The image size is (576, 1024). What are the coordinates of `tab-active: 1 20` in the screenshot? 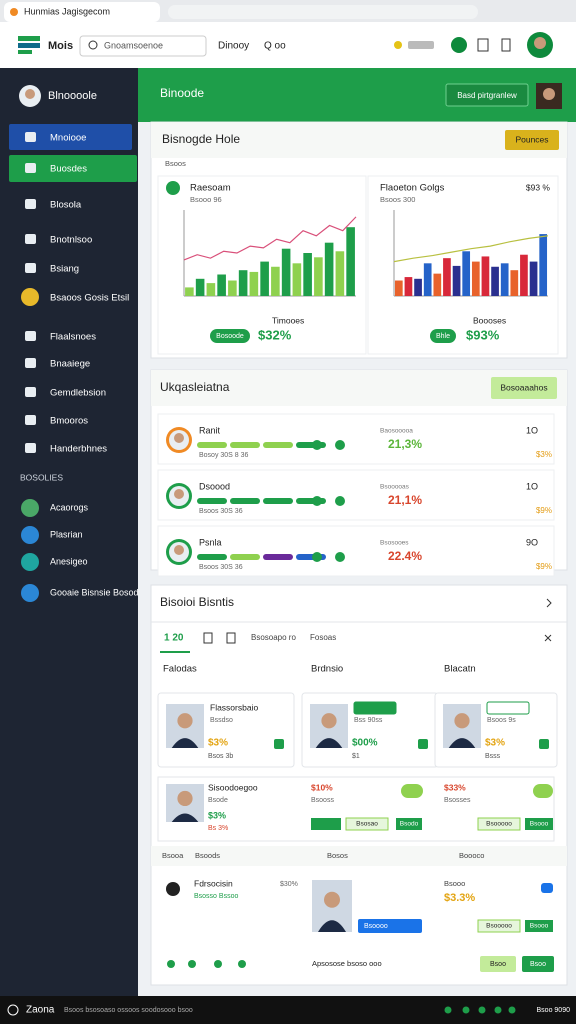 It's located at (174, 638).